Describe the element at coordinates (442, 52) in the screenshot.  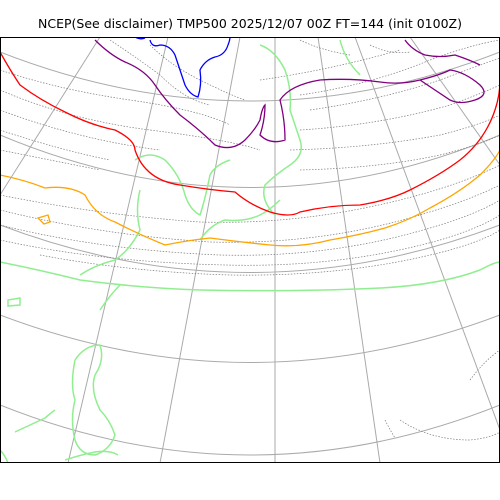
I see `isotherm-purple-east` at that location.